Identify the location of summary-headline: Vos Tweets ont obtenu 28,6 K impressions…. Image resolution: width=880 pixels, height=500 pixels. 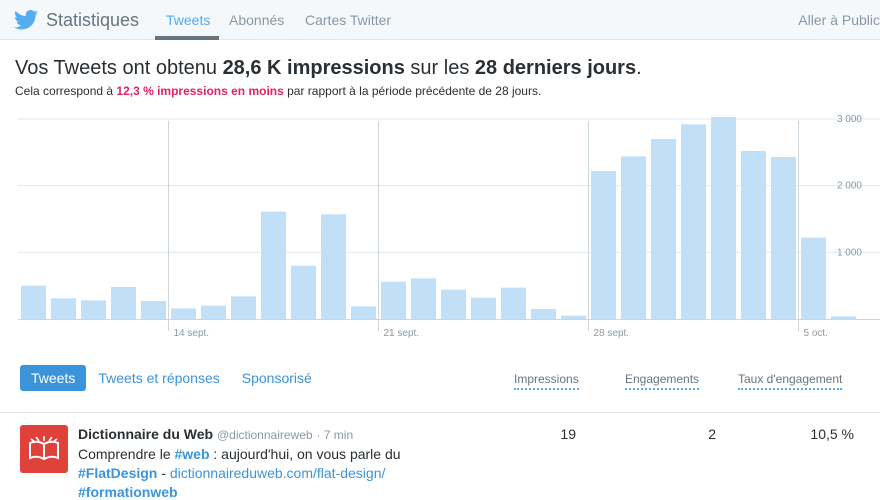
(328, 68).